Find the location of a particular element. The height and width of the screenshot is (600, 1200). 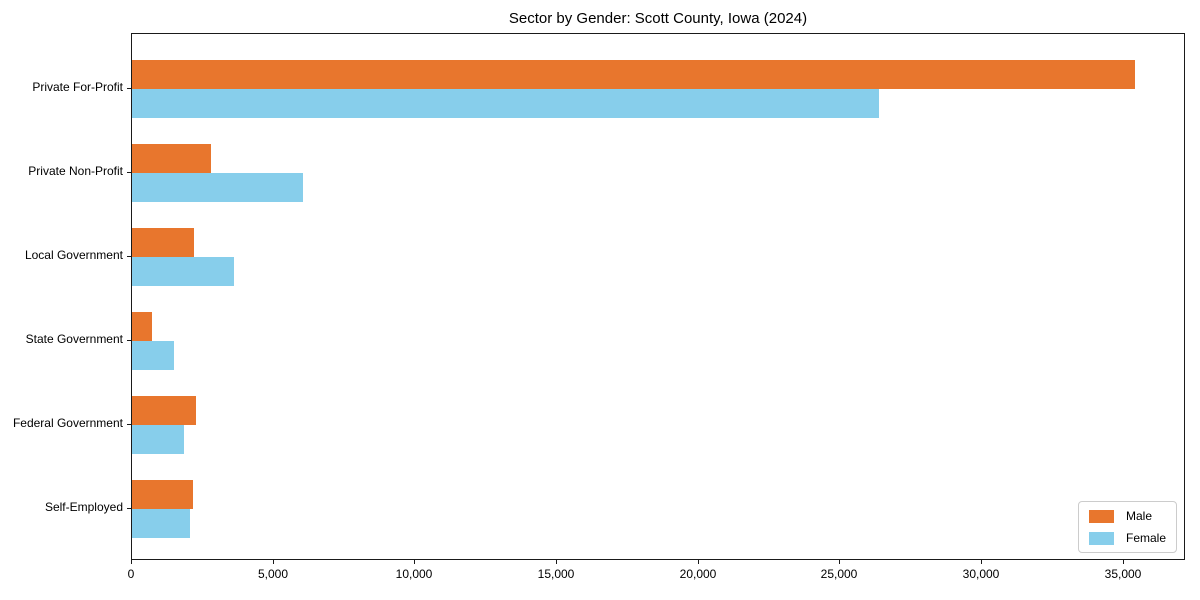

bar-state-government-male is located at coordinates (142, 326).